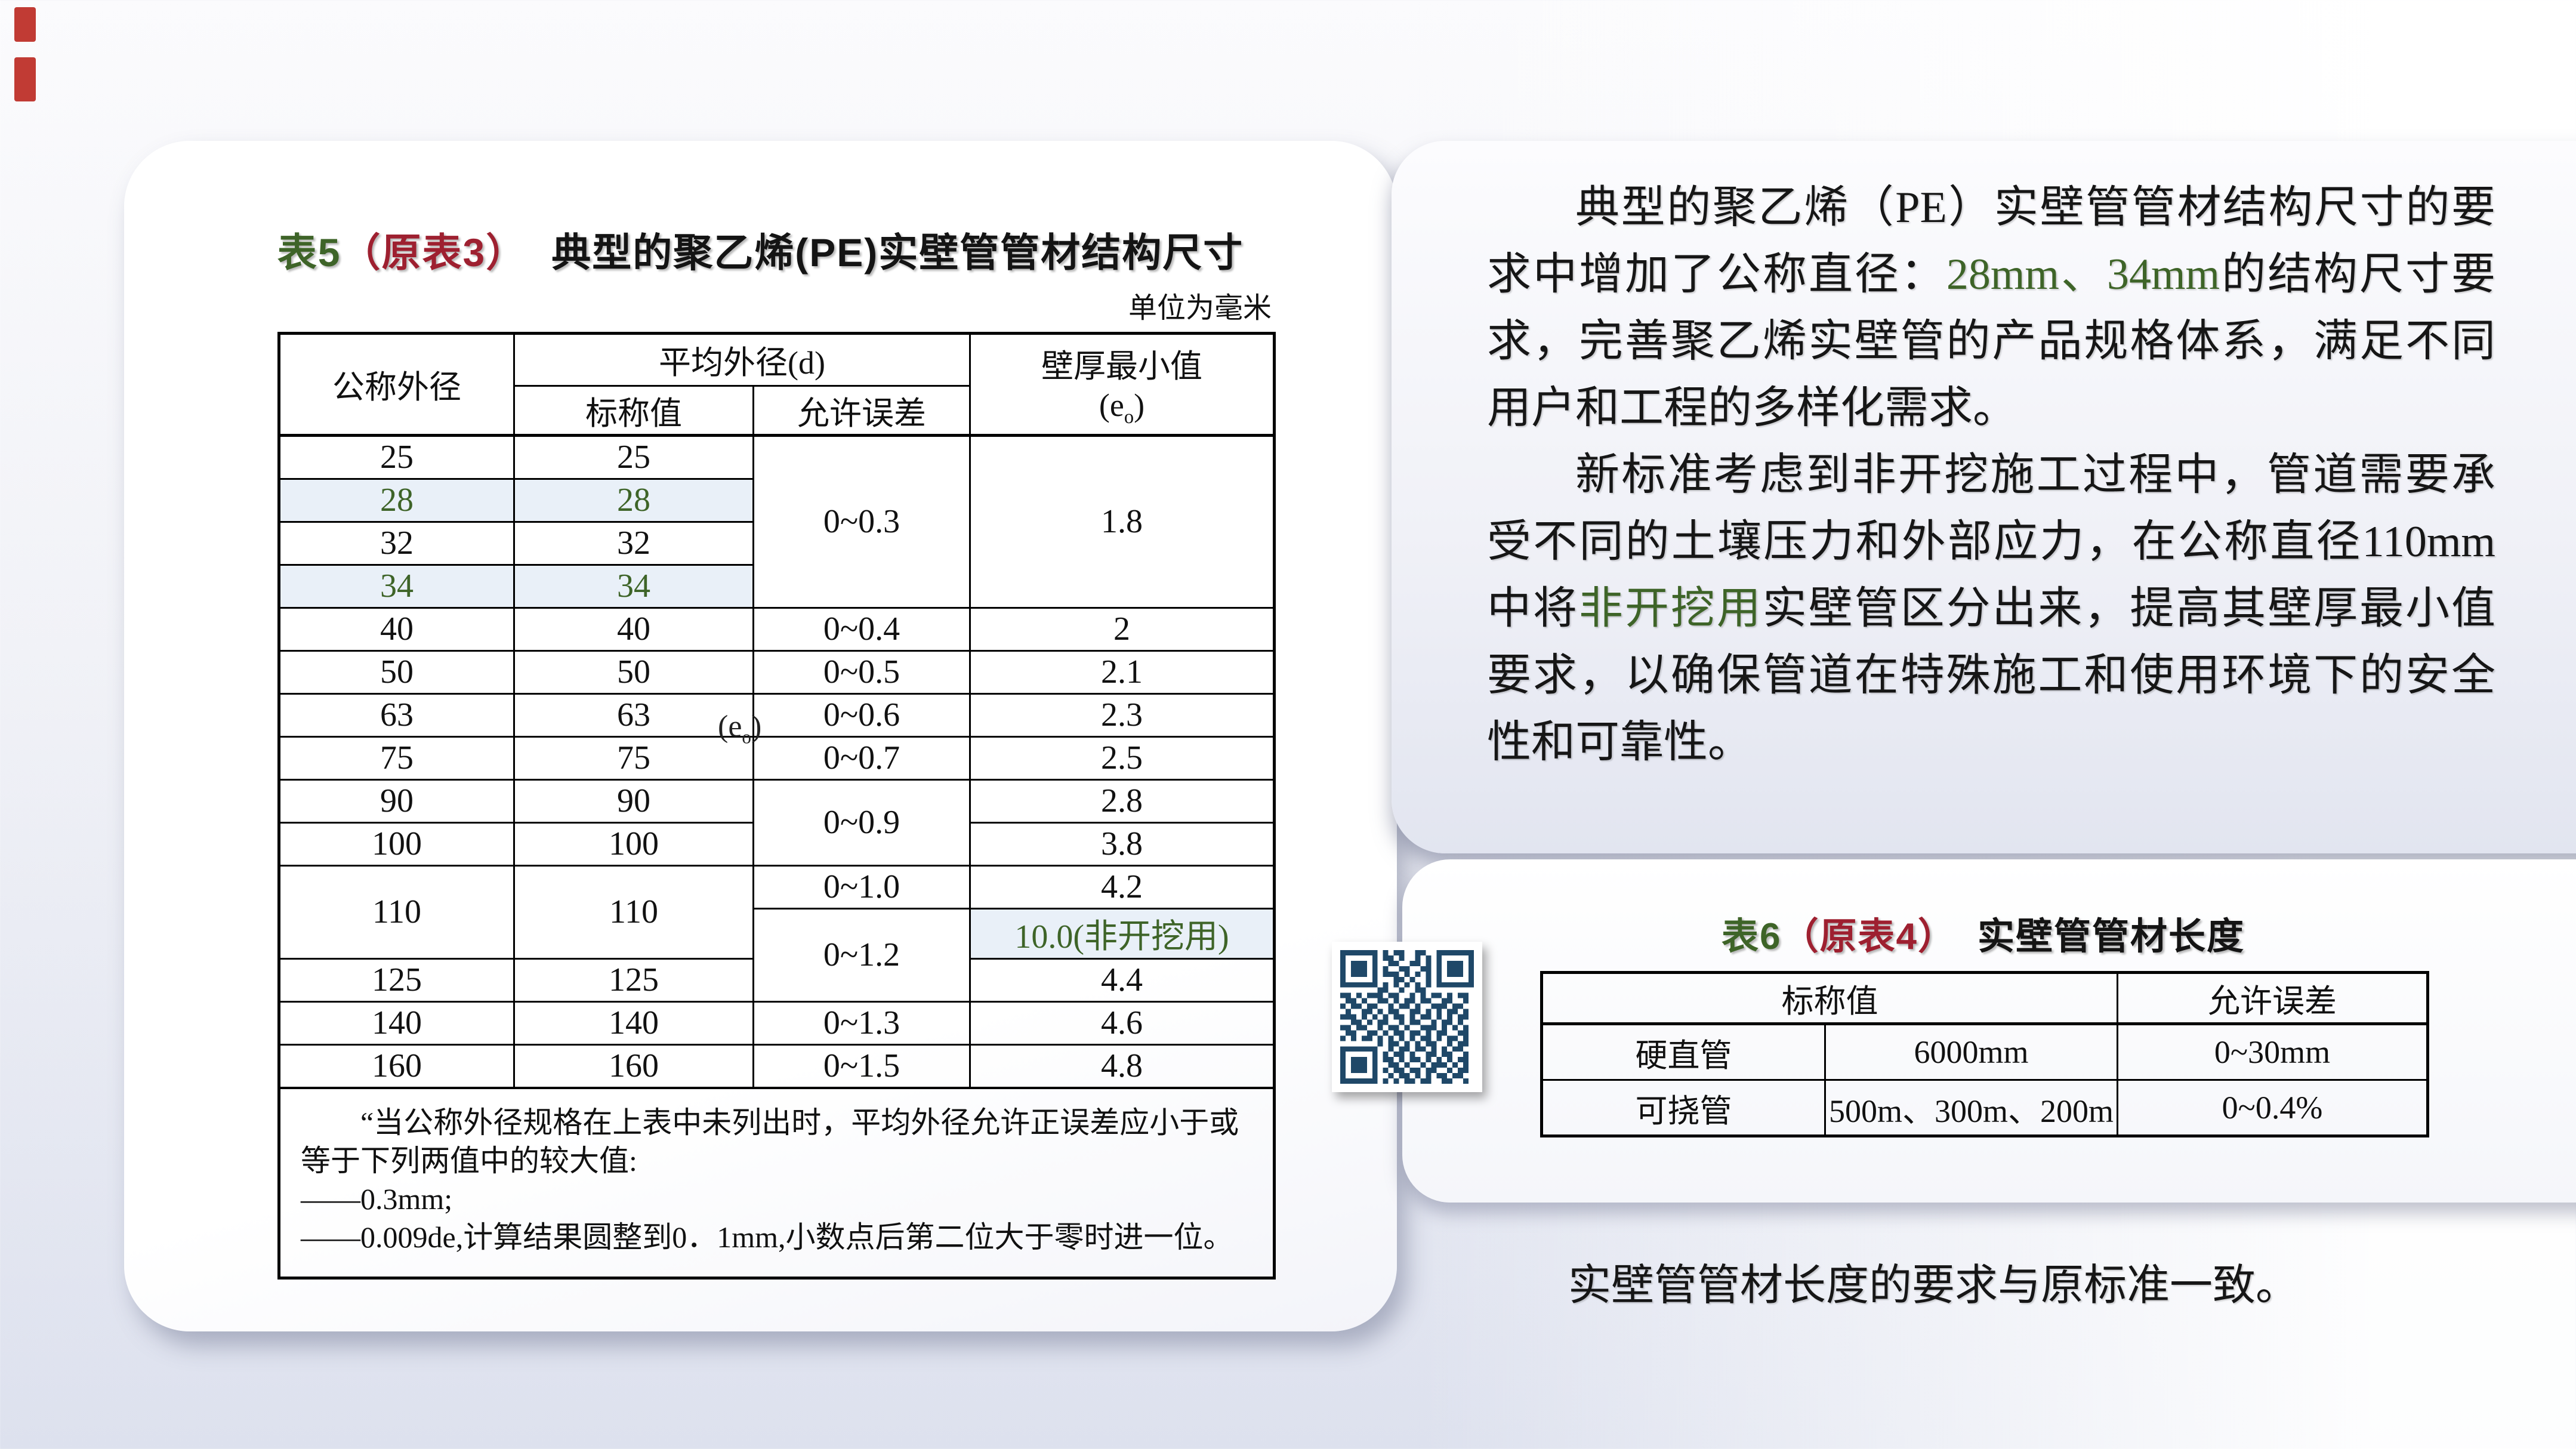 The width and height of the screenshot is (2576, 1449). Describe the element at coordinates (396, 801) in the screenshot. I see `cell-od: 90` at that location.